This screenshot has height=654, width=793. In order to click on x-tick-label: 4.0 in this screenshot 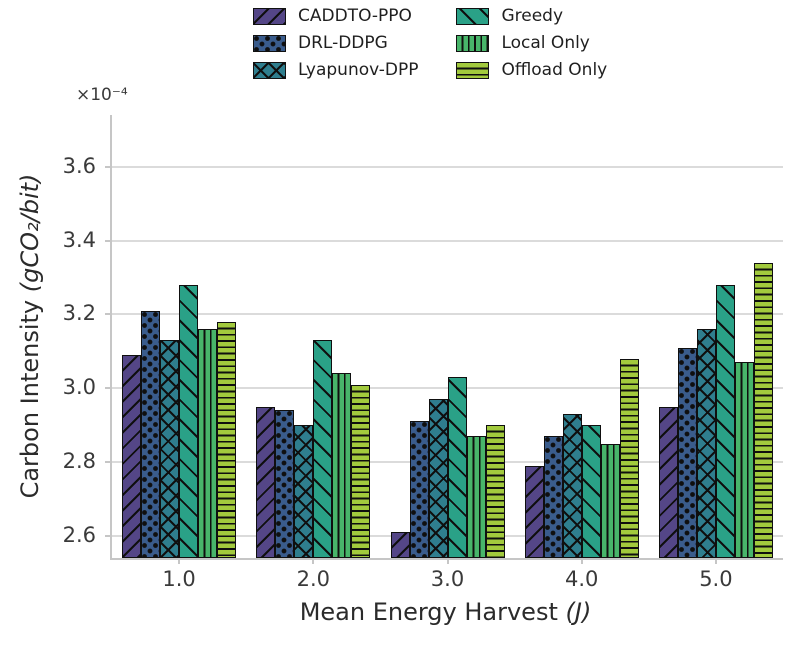, I will do `click(581, 579)`.